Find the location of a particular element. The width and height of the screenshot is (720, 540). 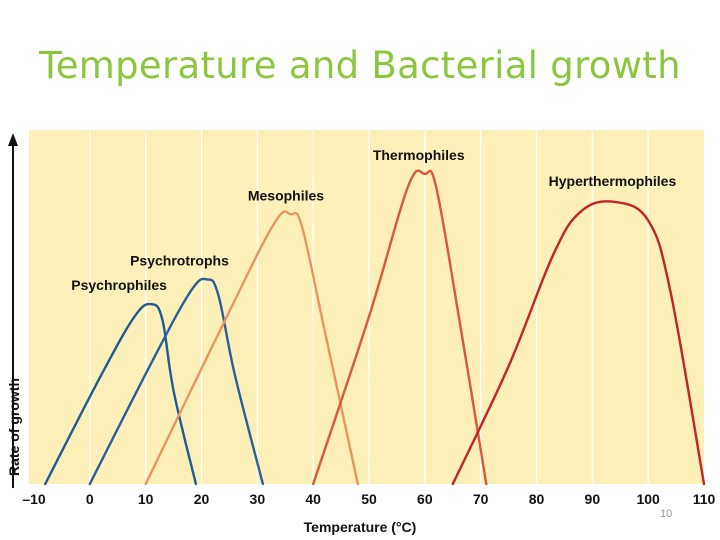

series-label-psychrophiles: Psychrophiles is located at coordinates (119, 285).